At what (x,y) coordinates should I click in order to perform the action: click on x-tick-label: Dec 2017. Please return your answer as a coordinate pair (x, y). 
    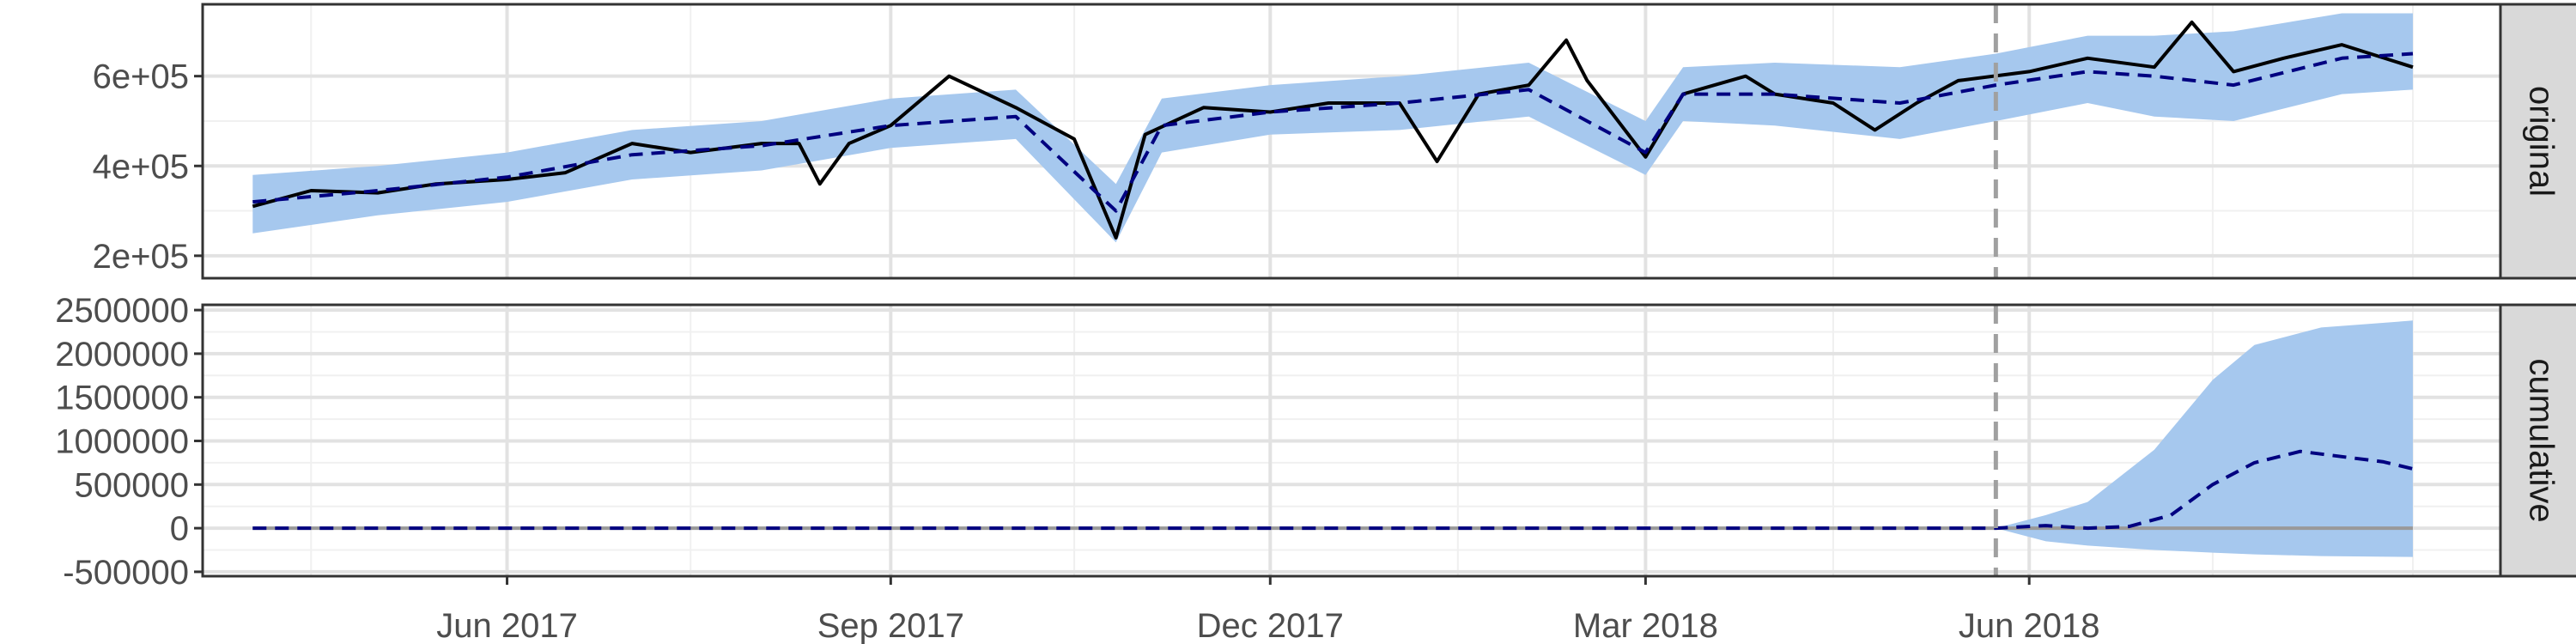
    Looking at the image, I should click on (1270, 625).